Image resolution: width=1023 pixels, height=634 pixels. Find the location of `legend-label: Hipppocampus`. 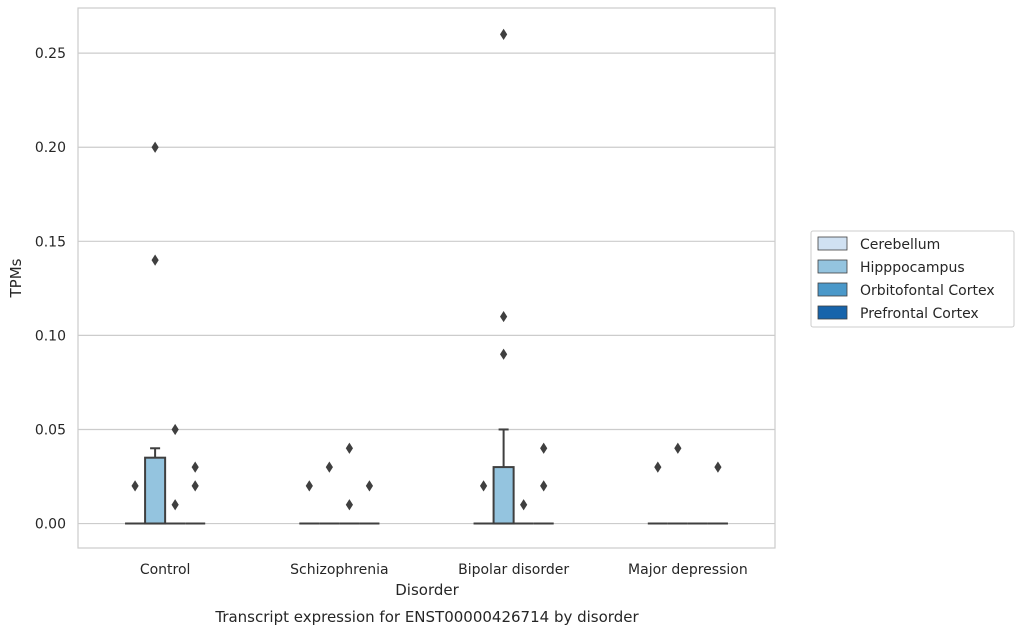

legend-label: Hipppocampus is located at coordinates (912, 268).